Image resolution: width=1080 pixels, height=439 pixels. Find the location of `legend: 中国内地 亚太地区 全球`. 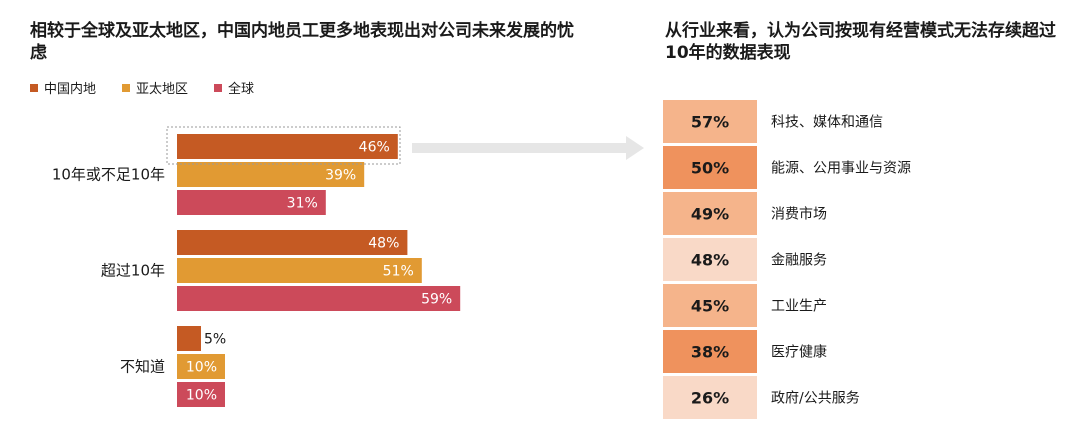

legend: 中国内地 亚太地区 全球 is located at coordinates (142, 87).